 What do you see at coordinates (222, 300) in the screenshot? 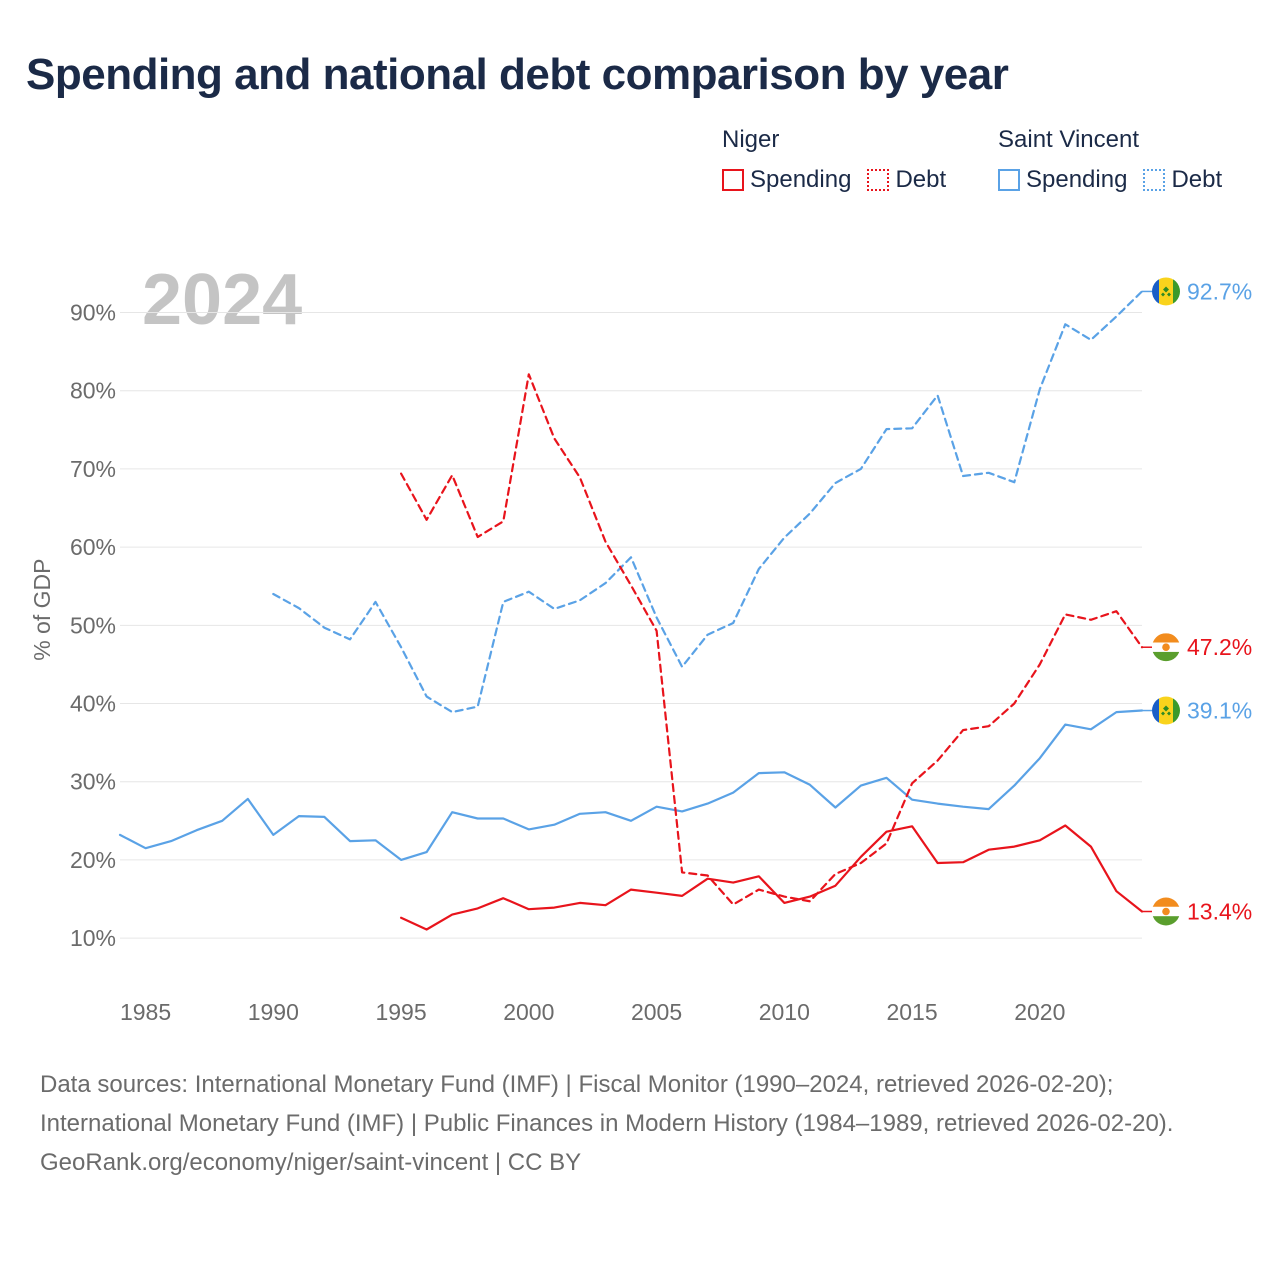
I see `year-watermark: 2024` at bounding box center [222, 300].